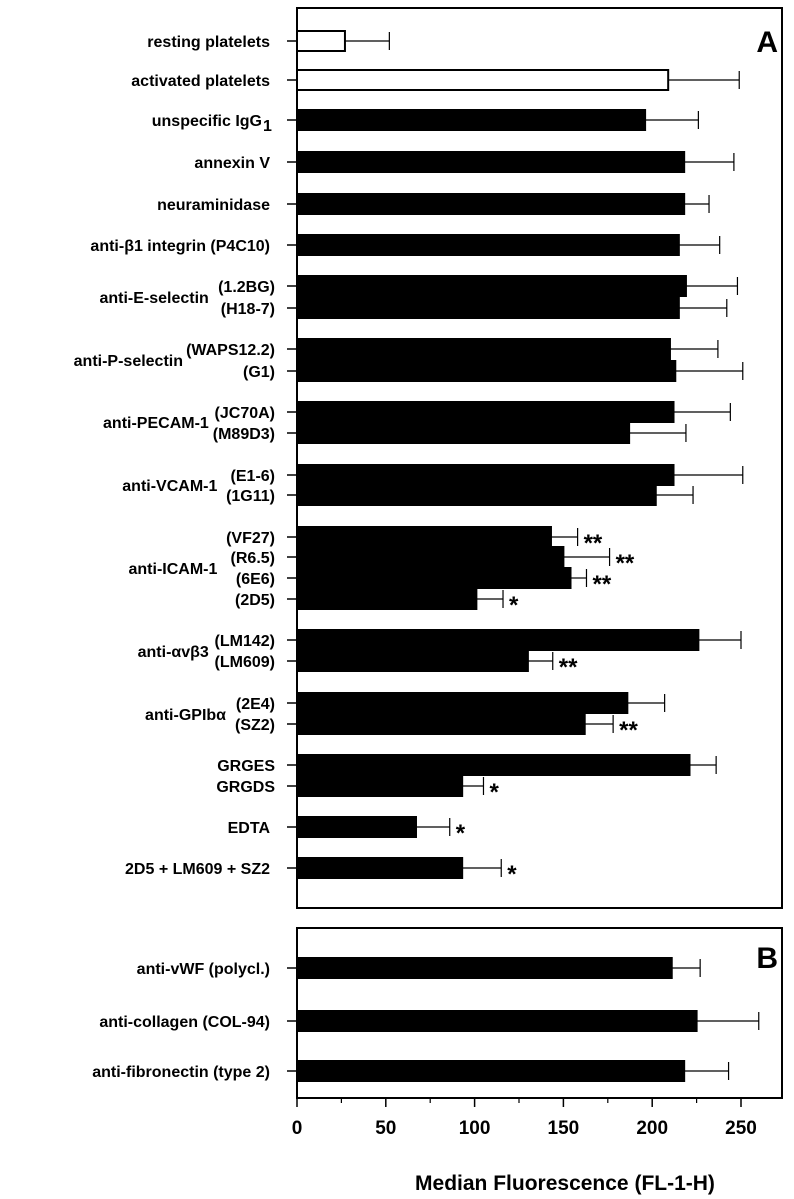 This screenshot has width=794, height=1199. Describe the element at coordinates (200, 81) in the screenshot. I see `category-label: activated platelets` at that location.